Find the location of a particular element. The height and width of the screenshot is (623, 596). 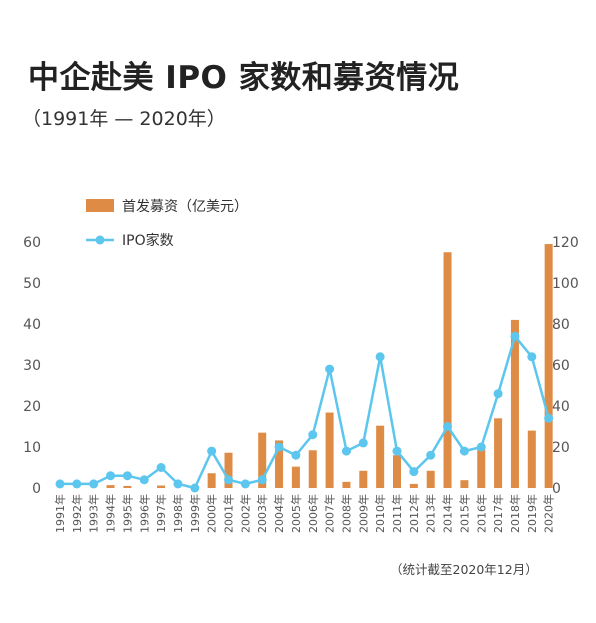

x-tick-label: 2018年 is located at coordinates (515, 513).